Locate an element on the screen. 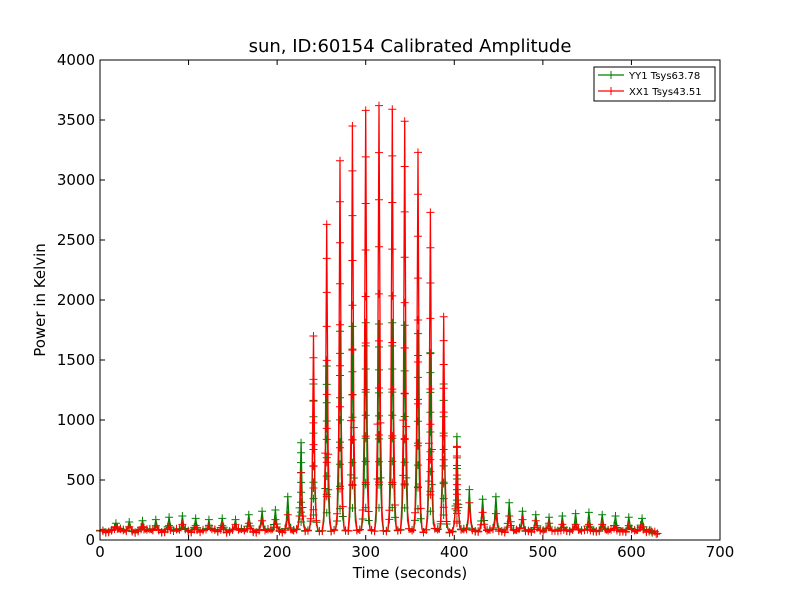 The image size is (800, 605). legend: YY1 Tsys63.78 XX1 Tsys43.51 is located at coordinates (654, 84).